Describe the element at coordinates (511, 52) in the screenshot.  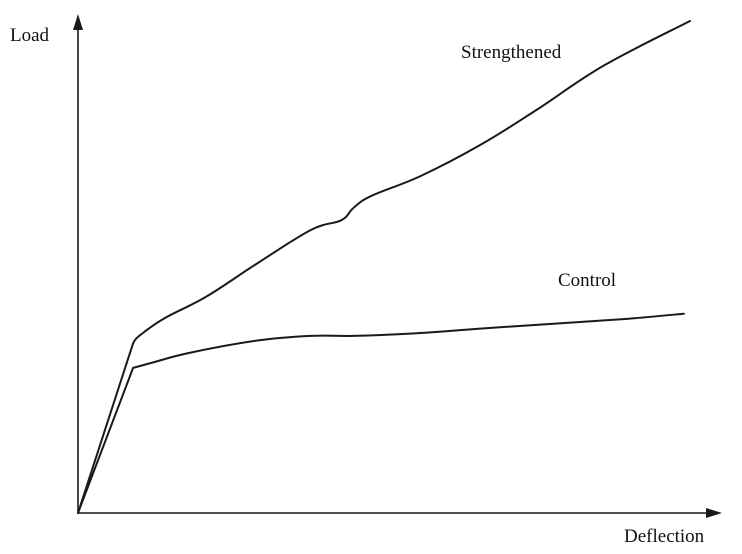
I see `series-label-strengthened: Strengthened` at that location.